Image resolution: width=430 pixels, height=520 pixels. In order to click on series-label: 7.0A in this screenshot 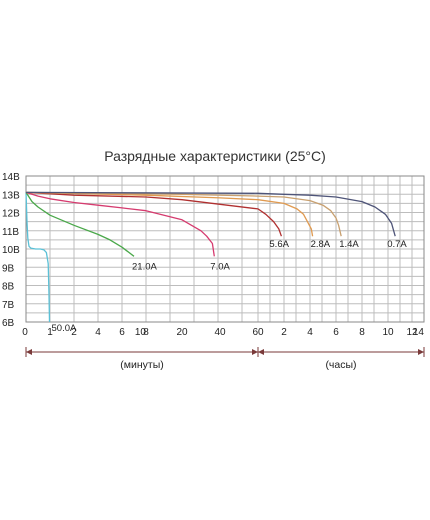, I will do `click(220, 266)`.